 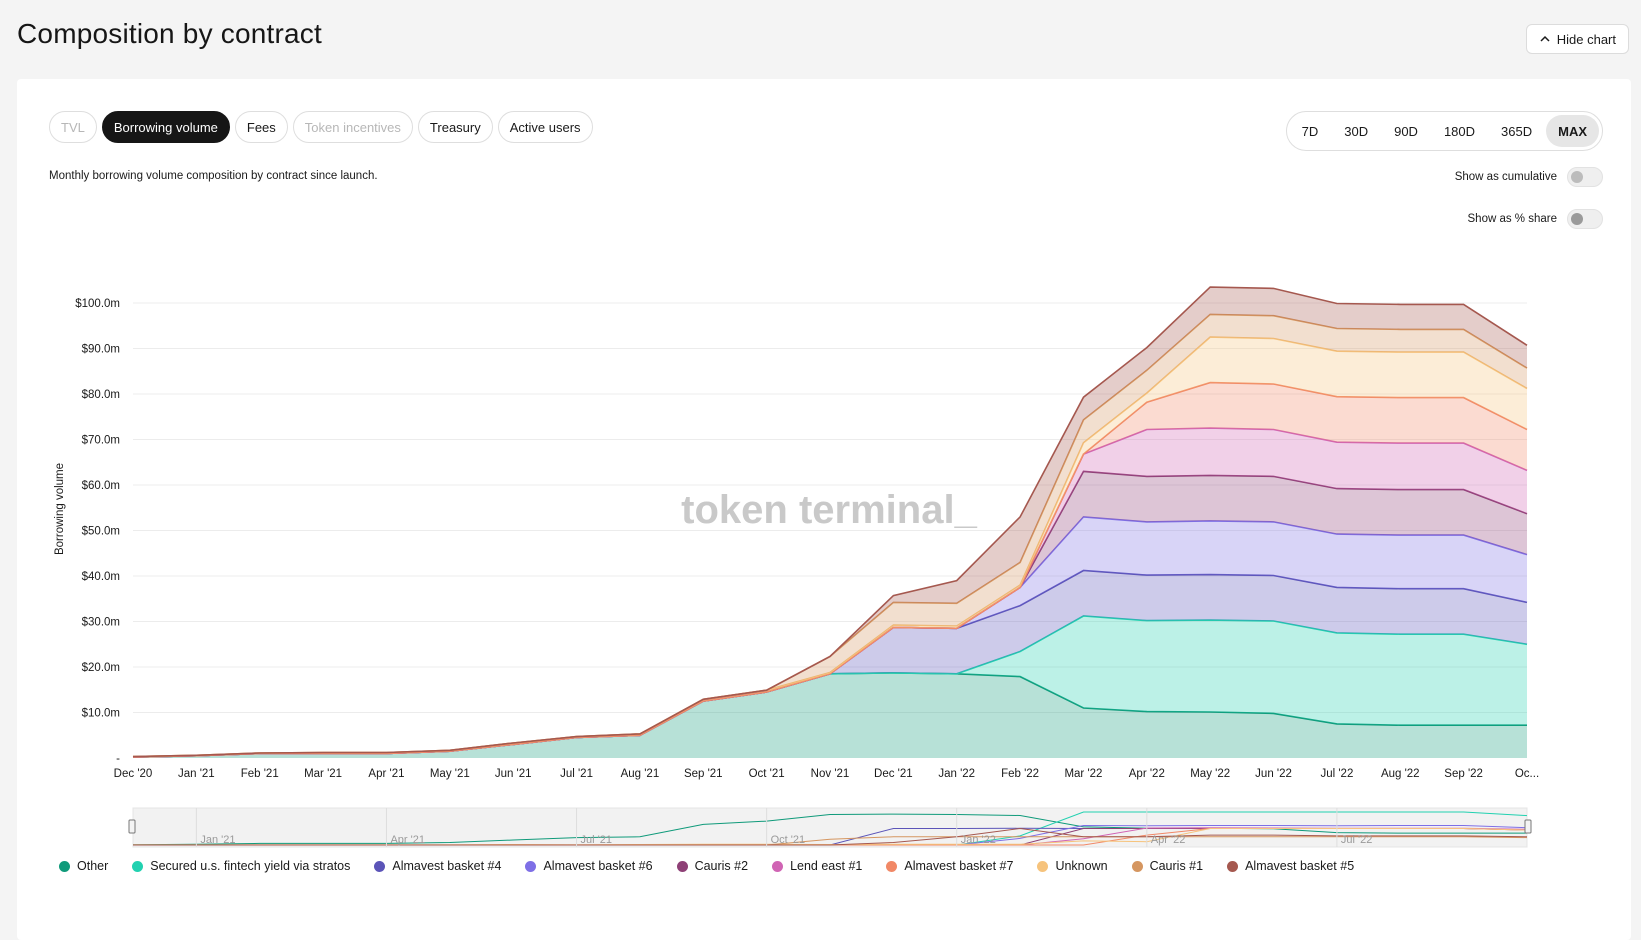 What do you see at coordinates (767, 774) in the screenshot?
I see `x-tick-label: Oct '21` at bounding box center [767, 774].